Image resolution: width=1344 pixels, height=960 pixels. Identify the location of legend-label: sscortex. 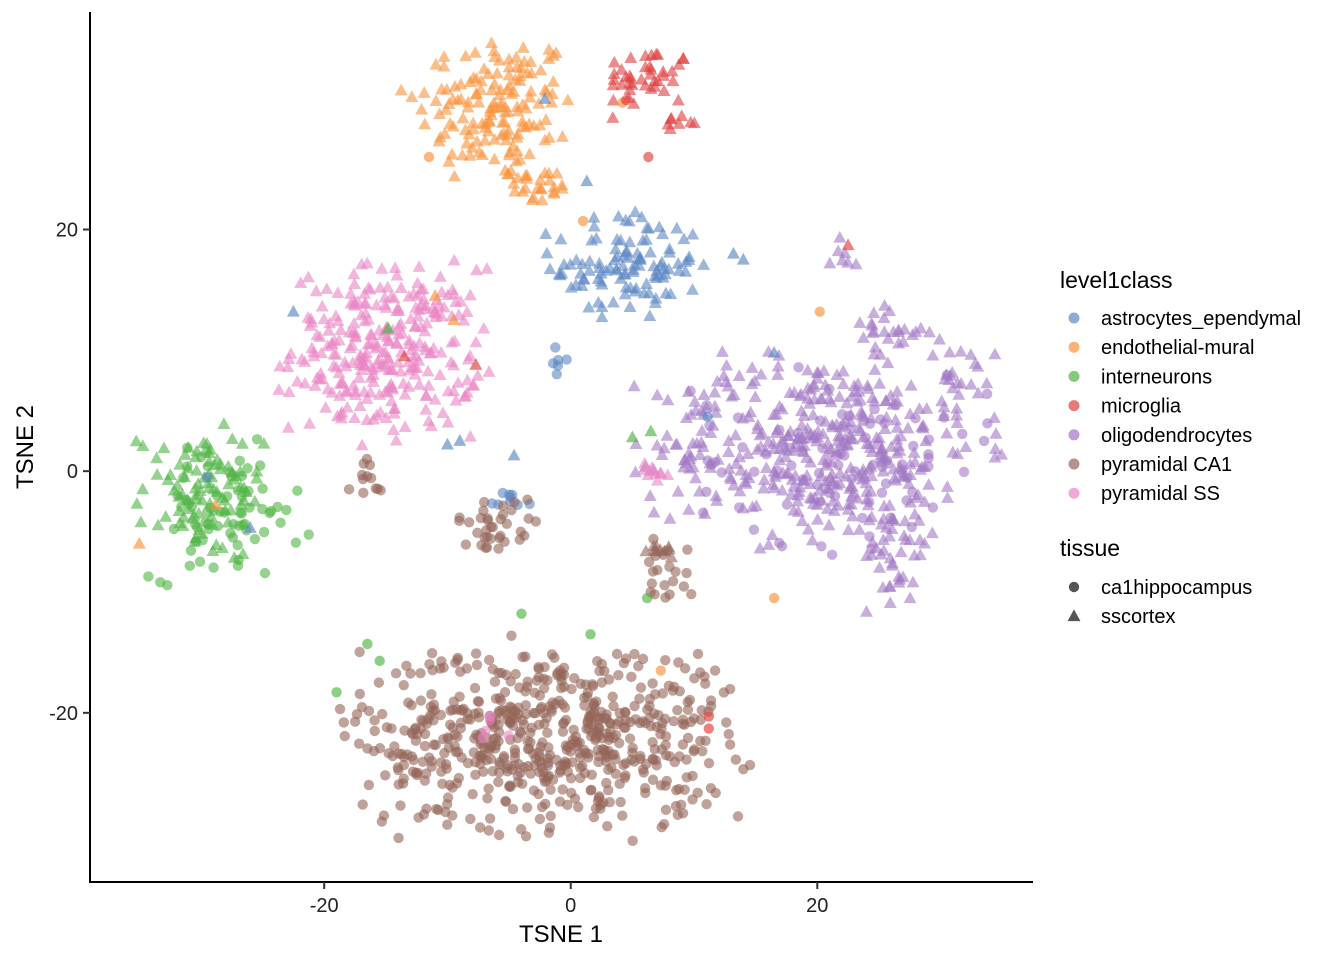
(1138, 617).